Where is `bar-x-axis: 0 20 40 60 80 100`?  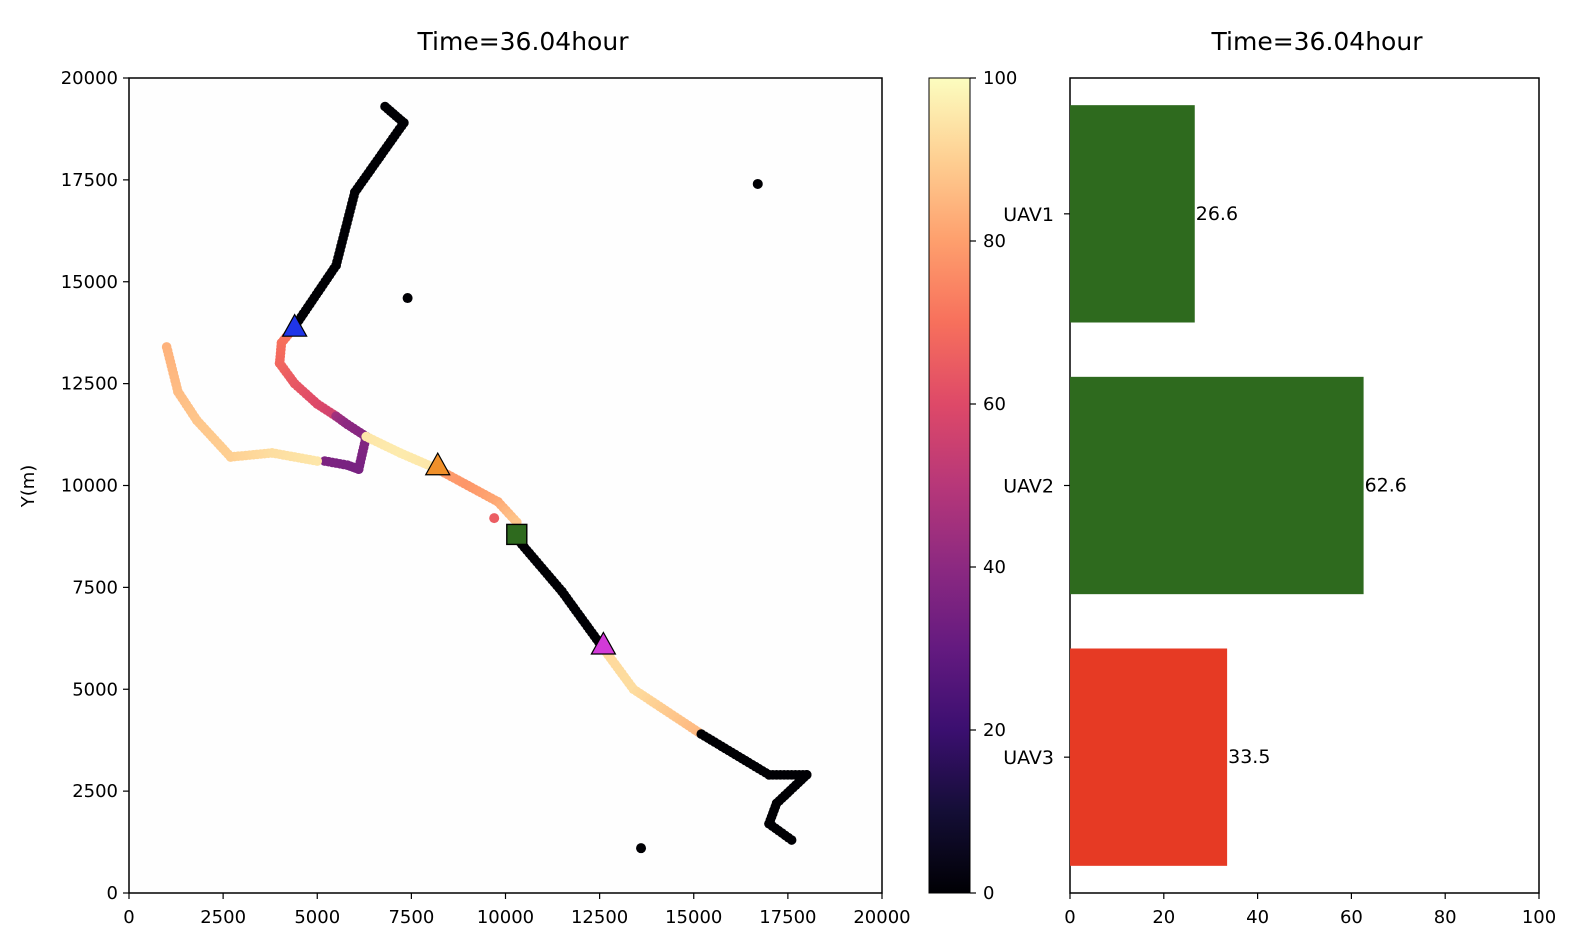
bar-x-axis: 0 20 40 60 80 100 is located at coordinates (1310, 910).